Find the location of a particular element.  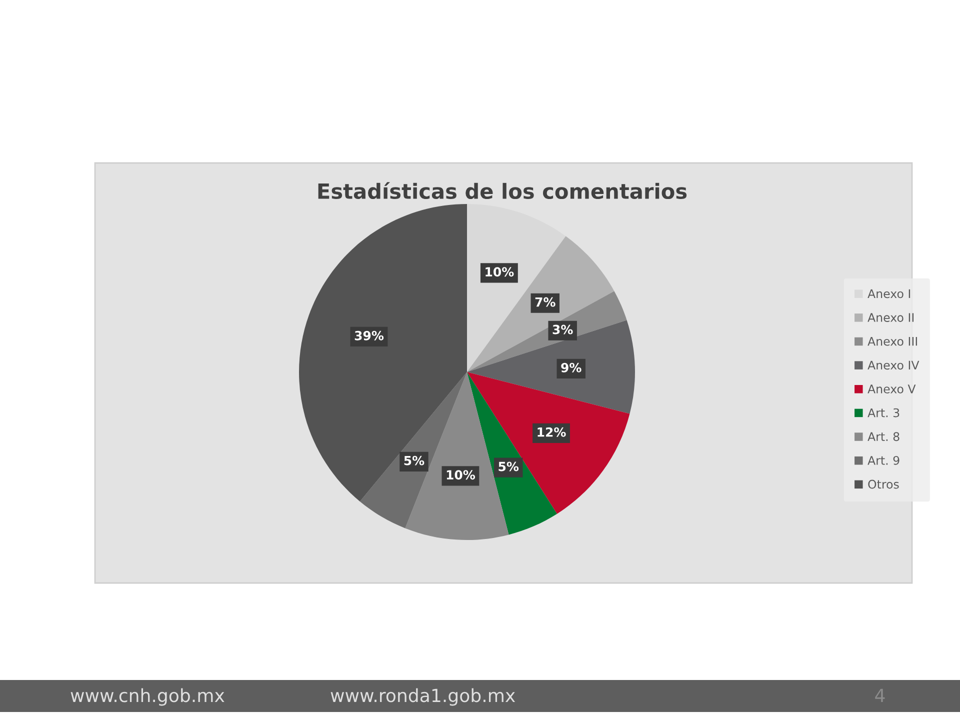

legend-label: Art. 9 is located at coordinates (884, 460).